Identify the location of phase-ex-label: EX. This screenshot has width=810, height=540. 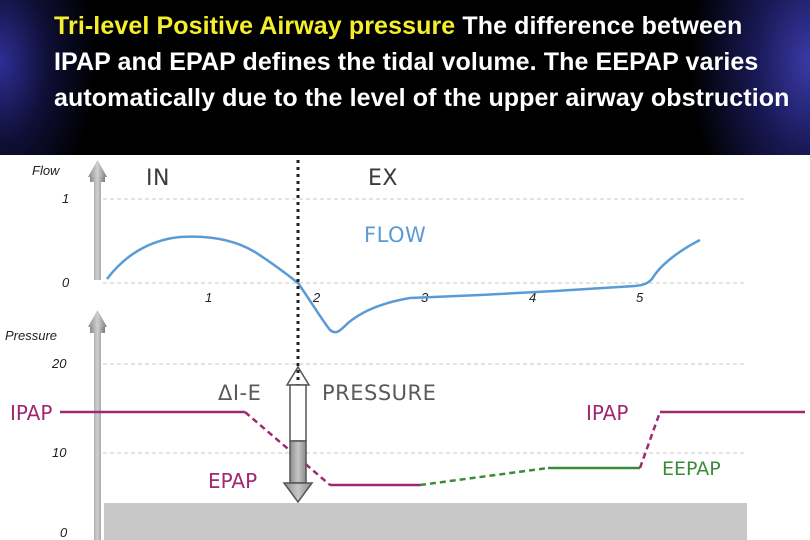
(383, 178).